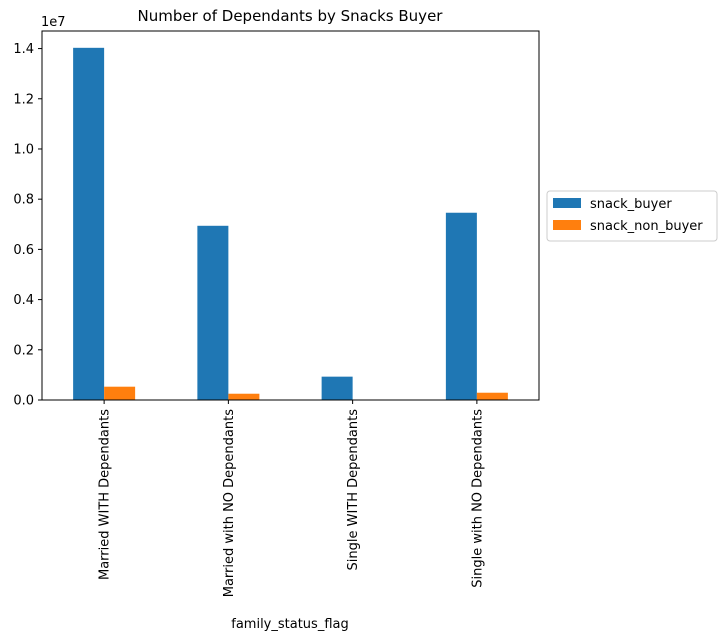 Image resolution: width=725 pixels, height=640 pixels. What do you see at coordinates (23, 300) in the screenshot?
I see `y-tick-label: 0.4` at bounding box center [23, 300].